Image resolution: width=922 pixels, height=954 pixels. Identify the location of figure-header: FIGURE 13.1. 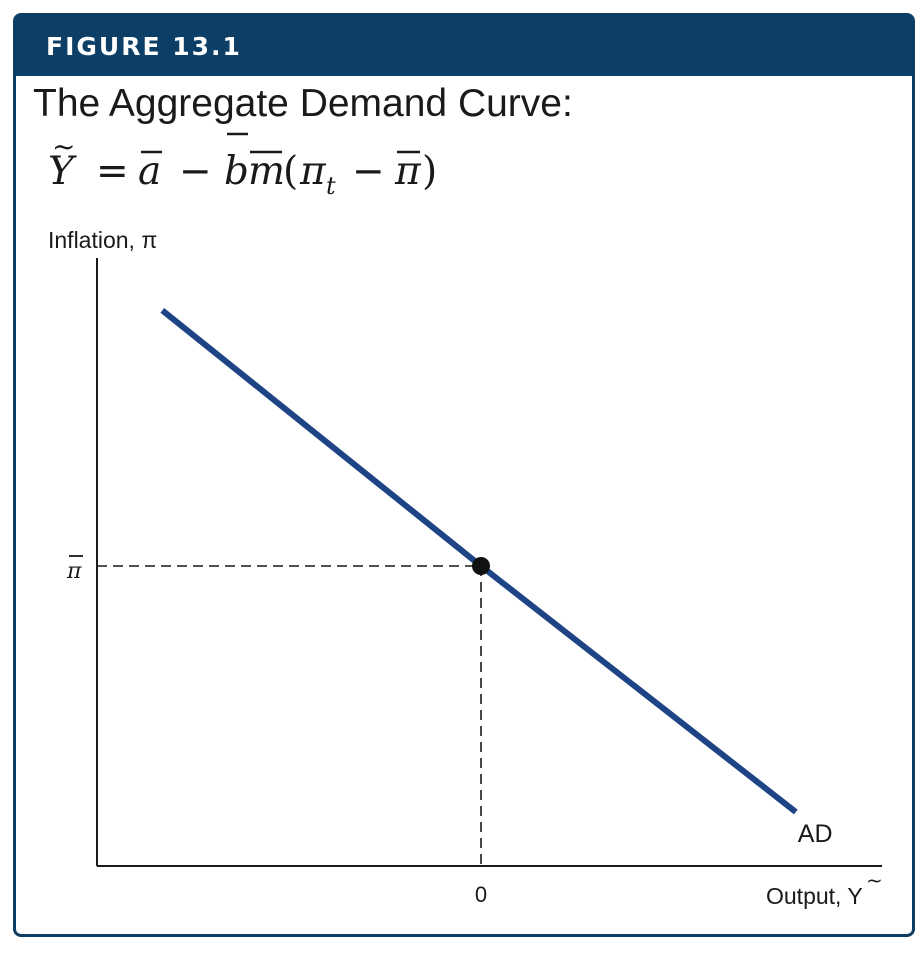
(464, 46).